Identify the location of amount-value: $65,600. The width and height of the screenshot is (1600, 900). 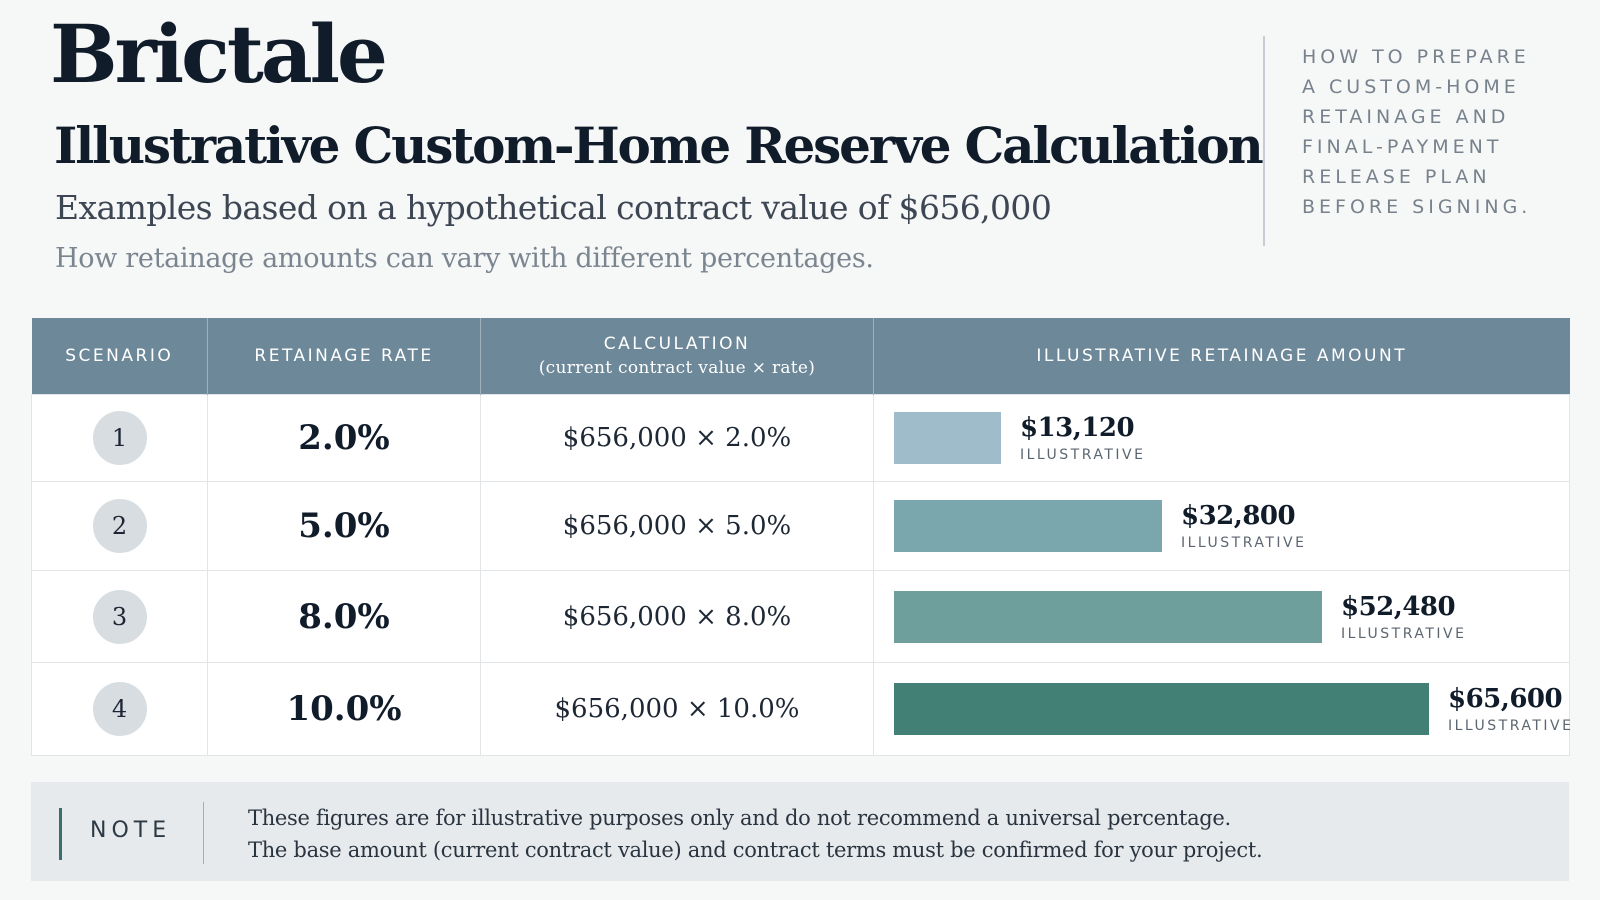
(1505, 699).